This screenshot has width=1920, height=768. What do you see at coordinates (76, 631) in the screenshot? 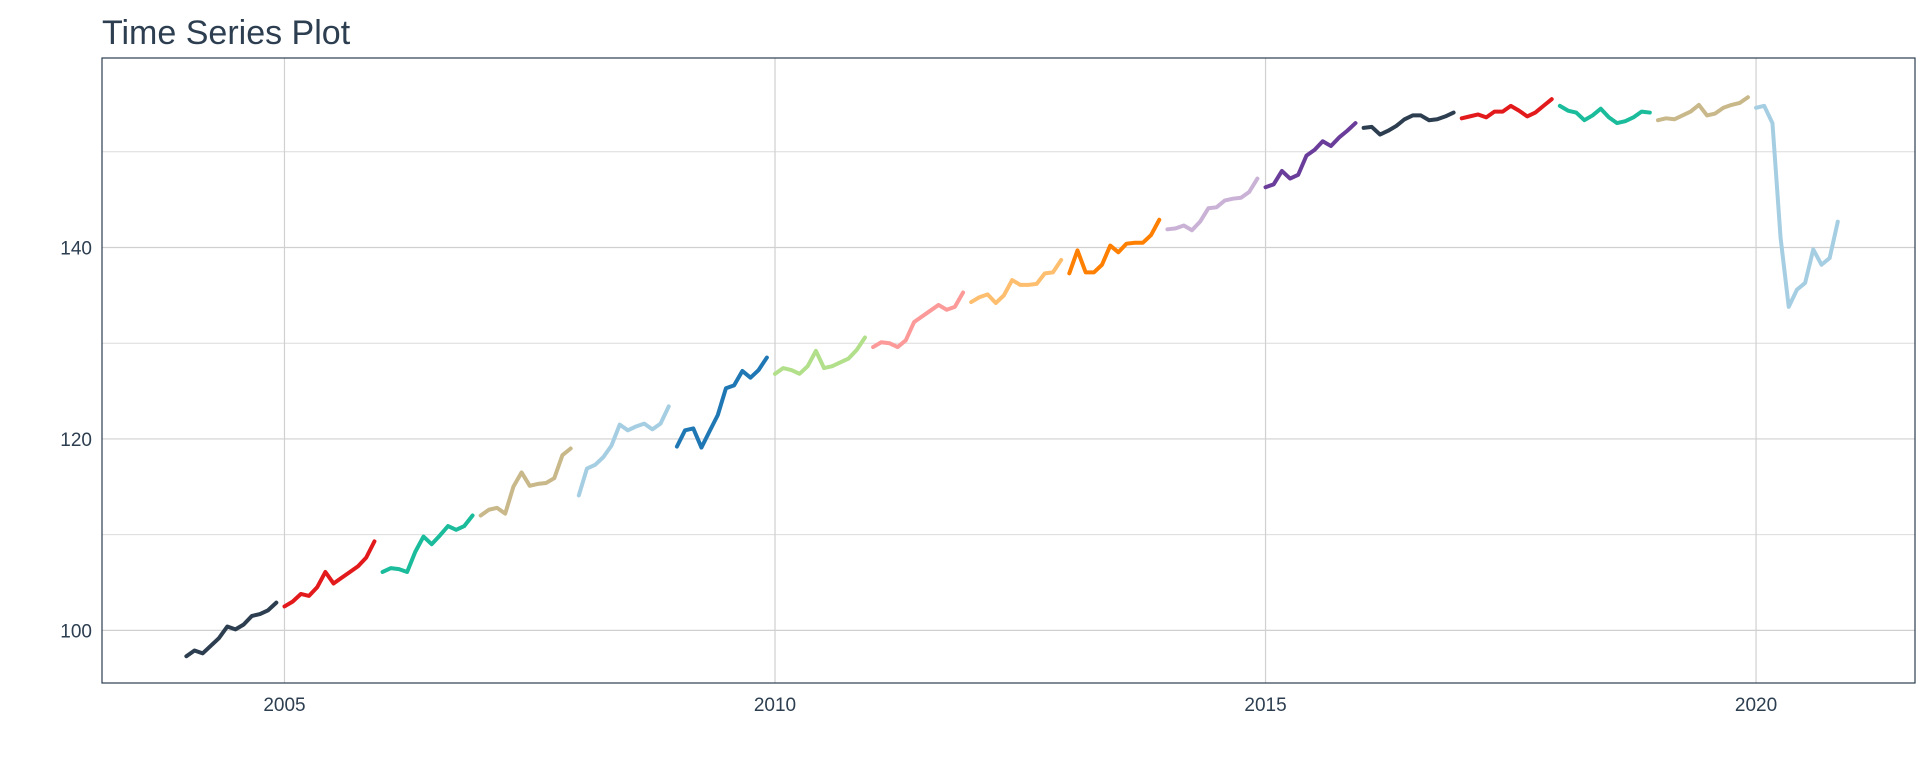
I see `y-tick-label: 100` at bounding box center [76, 631].